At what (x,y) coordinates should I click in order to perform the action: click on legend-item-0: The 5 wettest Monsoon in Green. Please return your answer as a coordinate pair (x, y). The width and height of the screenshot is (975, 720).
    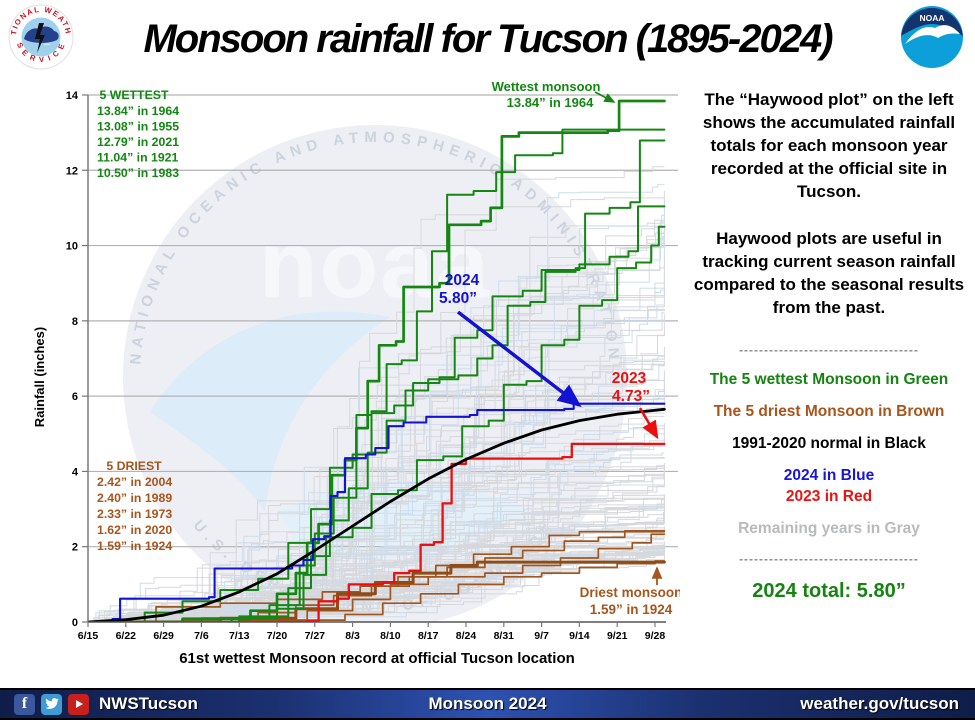
    Looking at the image, I should click on (829, 379).